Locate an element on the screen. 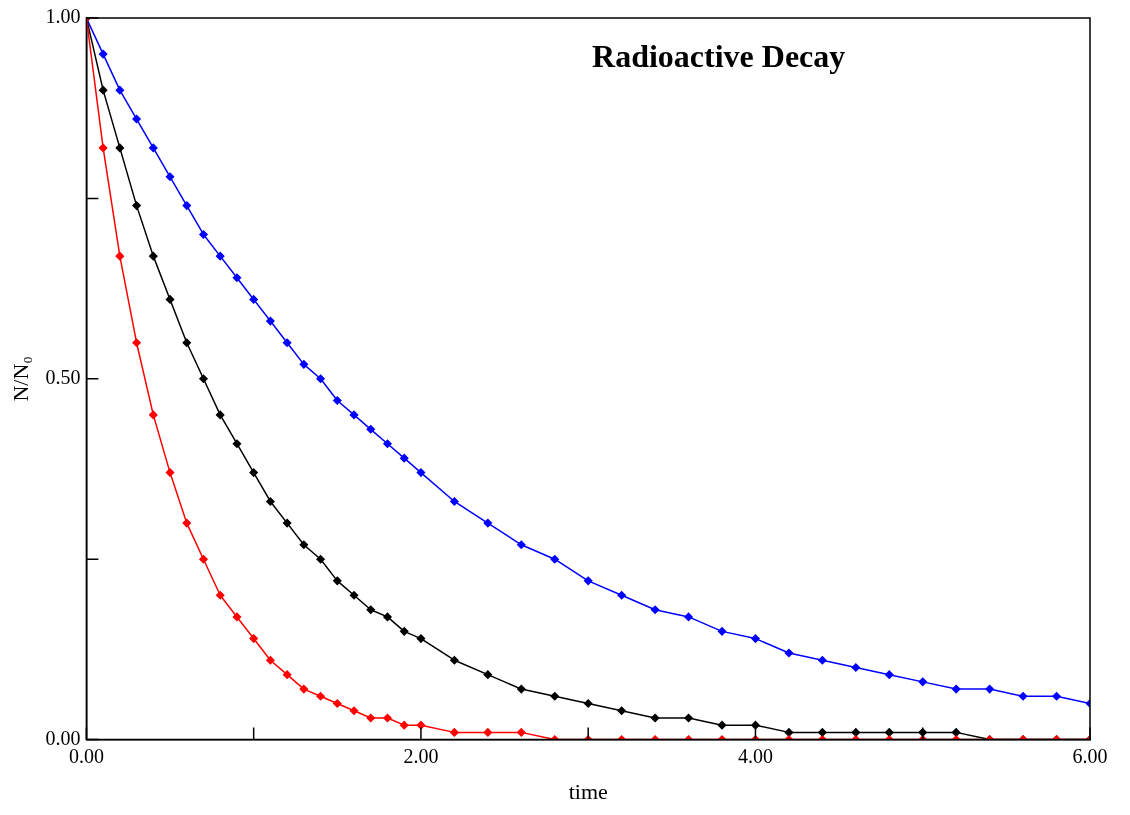  y-axis-title: N/N₀ is located at coordinates (20, 379).